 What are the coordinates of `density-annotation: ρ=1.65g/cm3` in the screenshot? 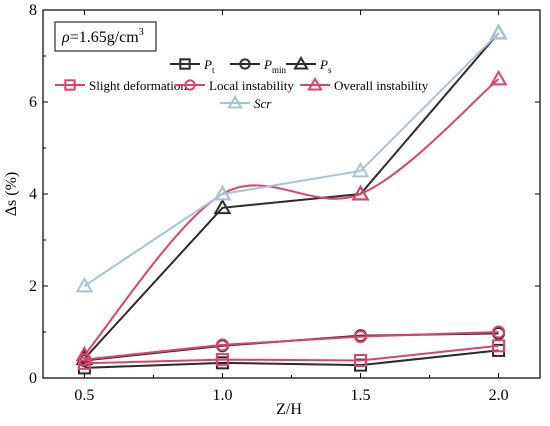 It's located at (105, 36).